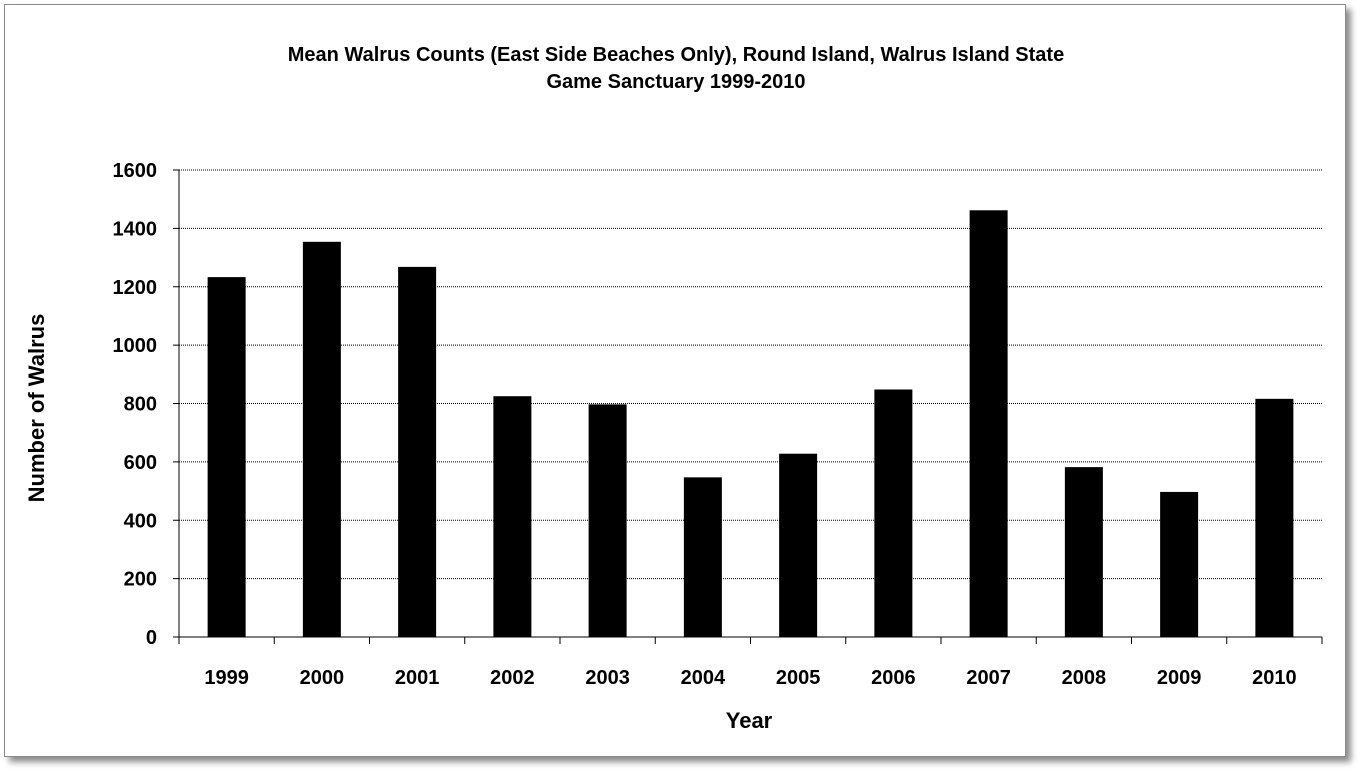 Image resolution: width=1360 pixels, height=771 pixels. What do you see at coordinates (893, 678) in the screenshot?
I see `x-tick-label: 2006` at bounding box center [893, 678].